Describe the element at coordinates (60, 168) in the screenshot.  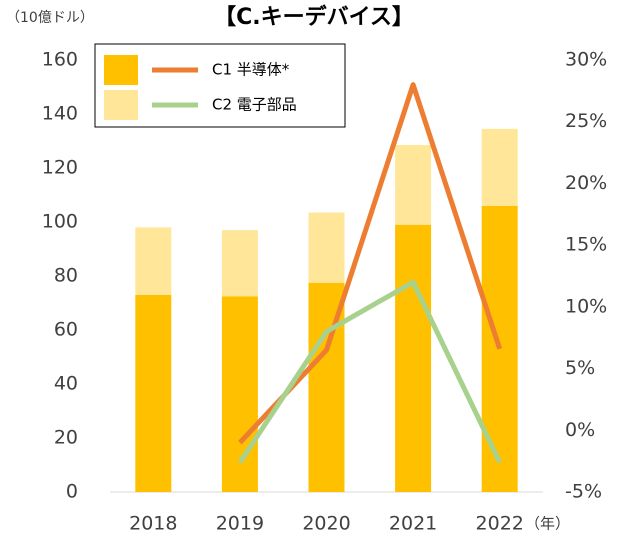
I see `y-tick-label: 120` at that location.